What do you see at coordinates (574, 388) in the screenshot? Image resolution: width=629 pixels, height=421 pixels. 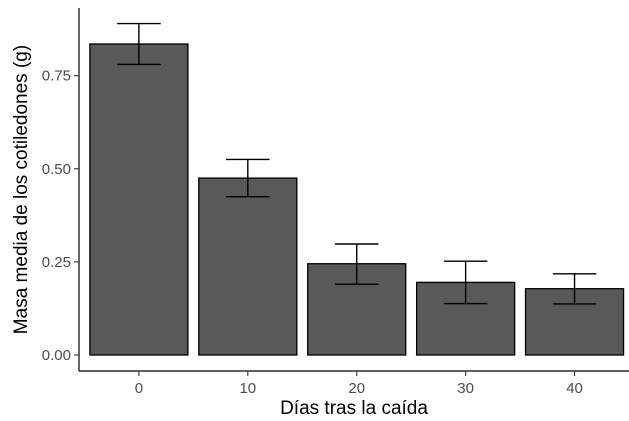 I see `x-tick-label: 40` at bounding box center [574, 388].